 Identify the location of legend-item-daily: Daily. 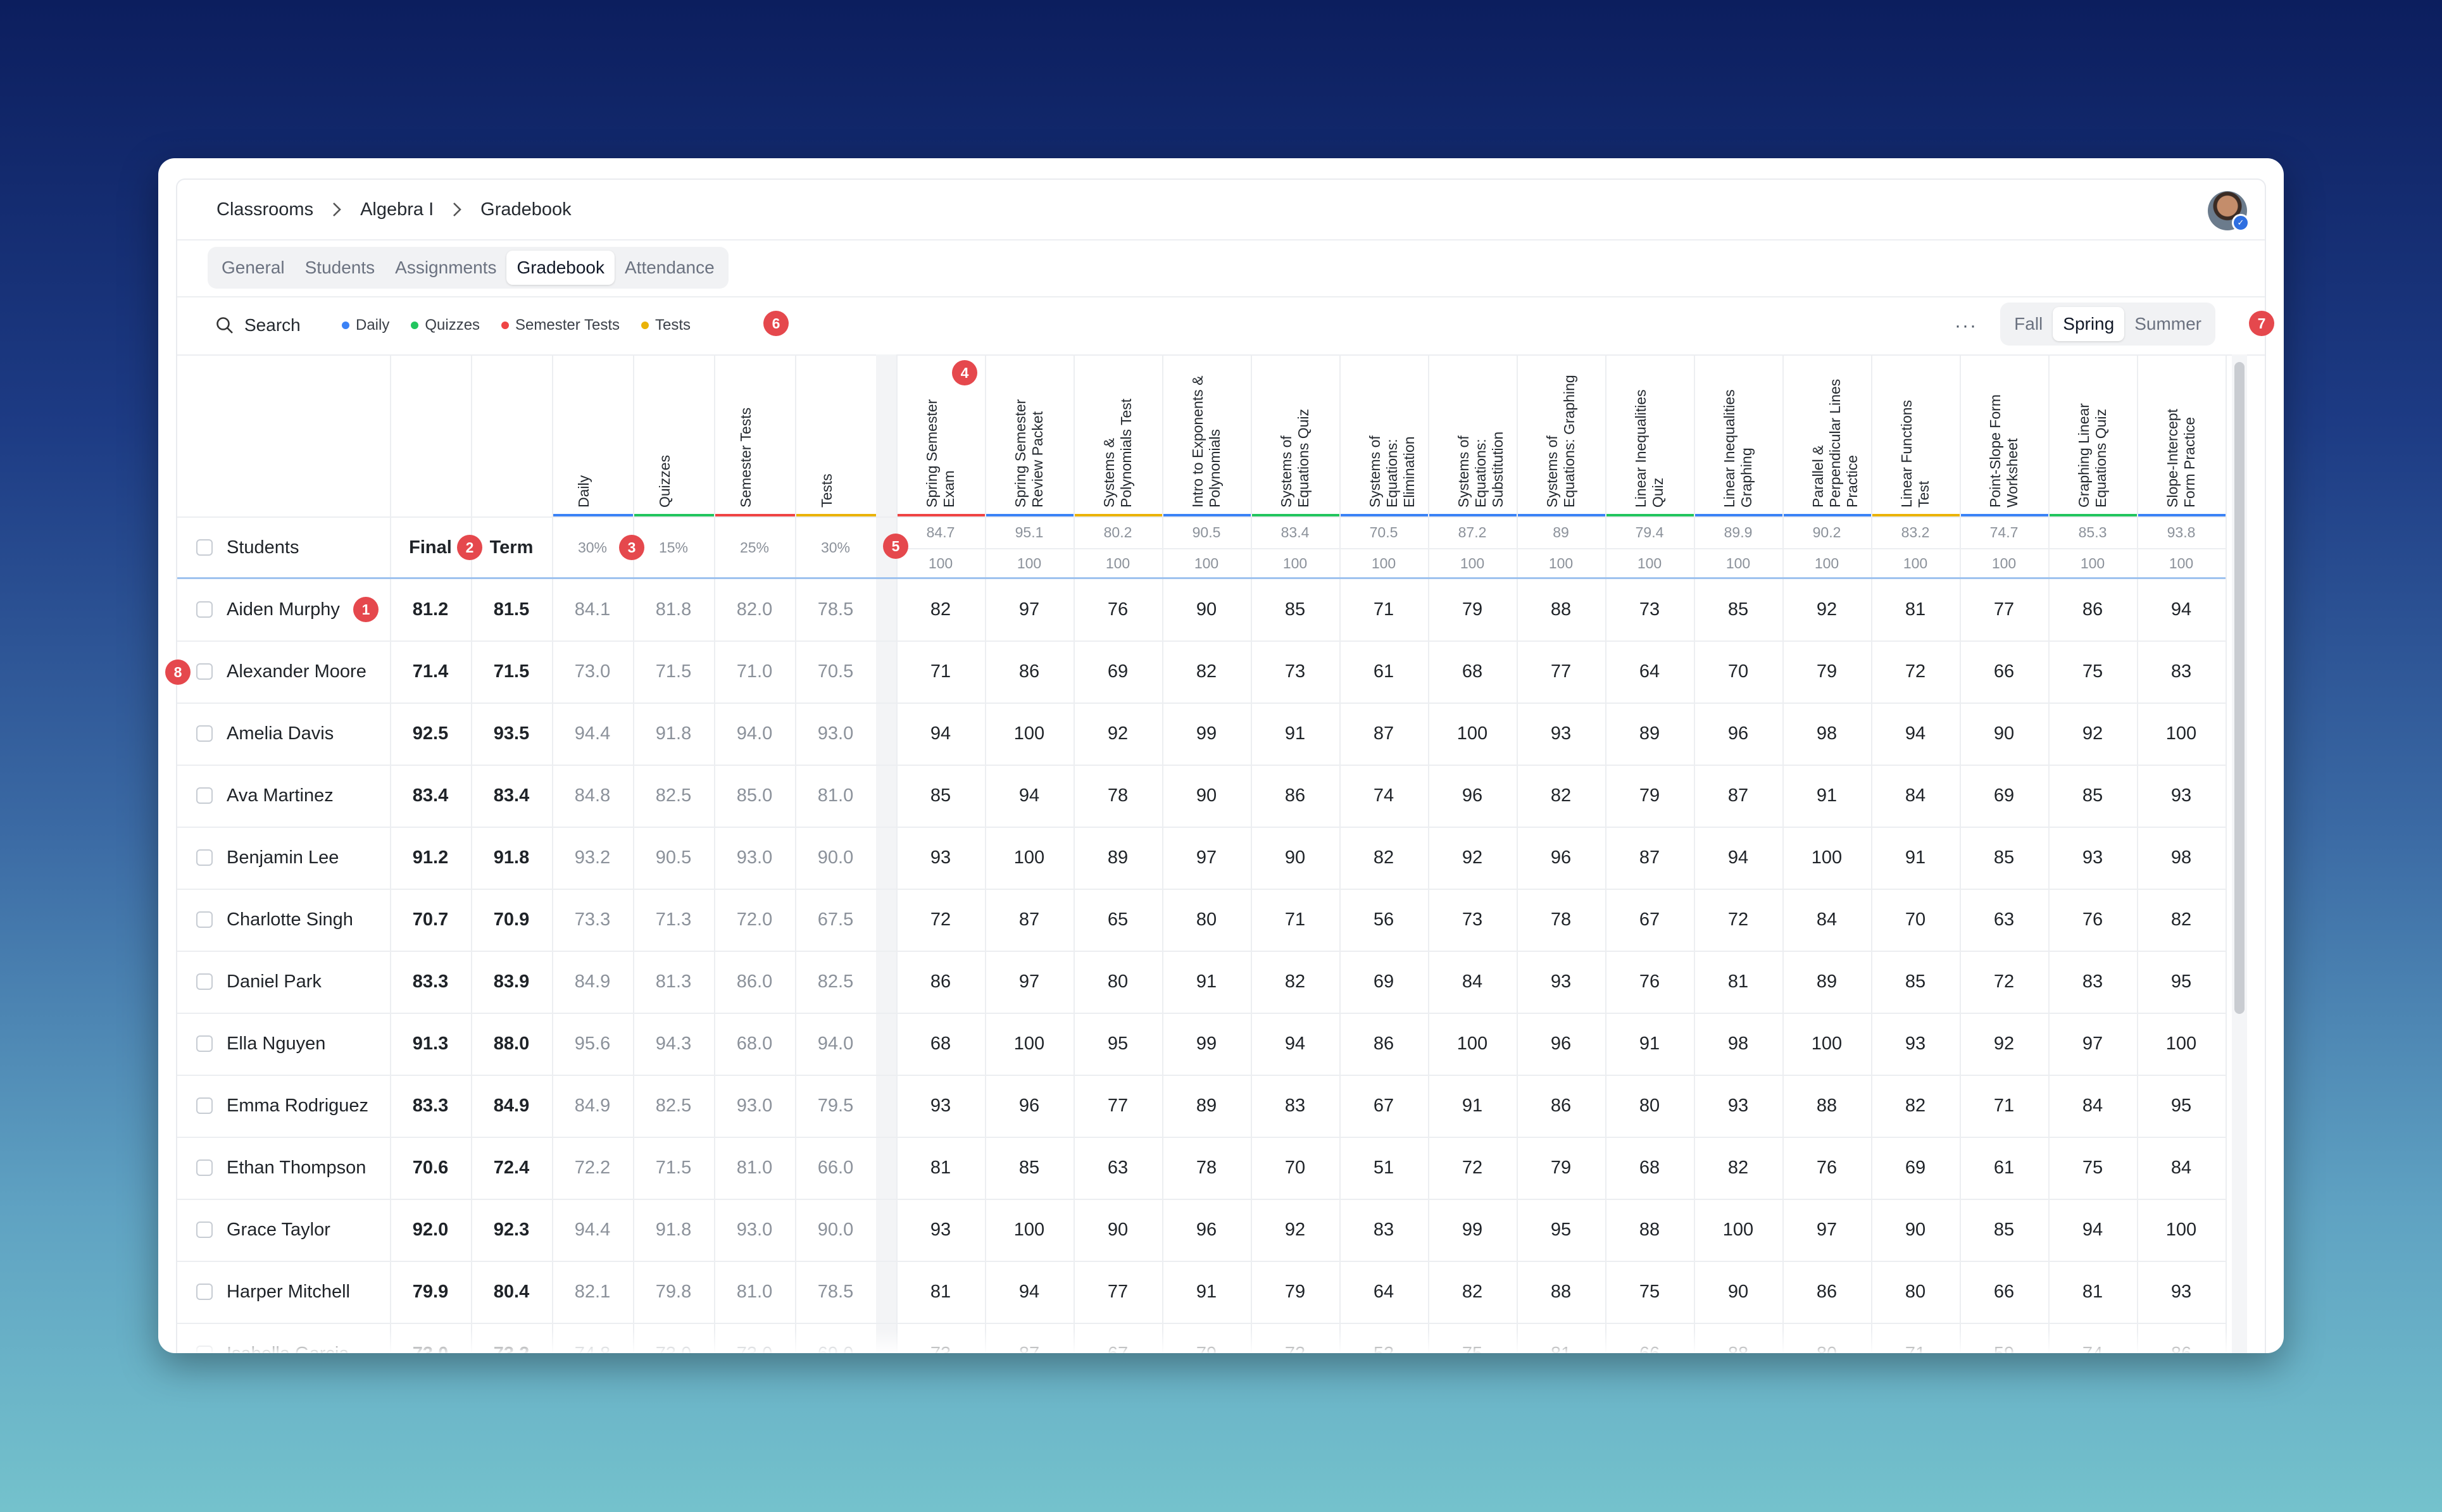
(365, 325).